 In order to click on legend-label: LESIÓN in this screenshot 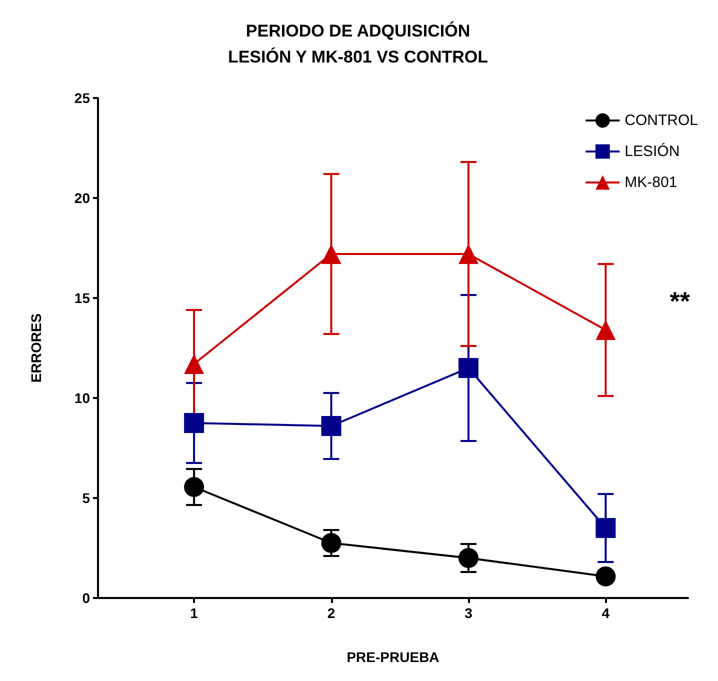, I will do `click(652, 151)`.